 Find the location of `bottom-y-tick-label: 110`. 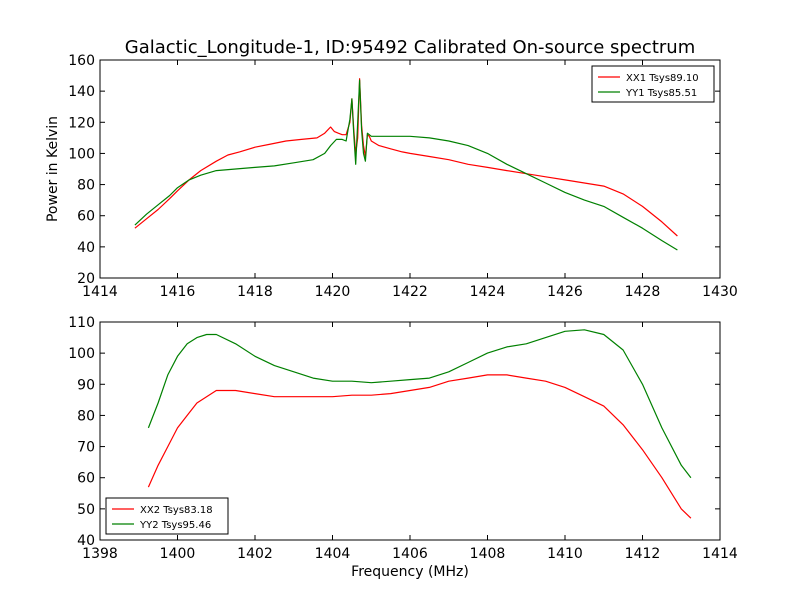

bottom-y-tick-label: 110 is located at coordinates (81, 323).